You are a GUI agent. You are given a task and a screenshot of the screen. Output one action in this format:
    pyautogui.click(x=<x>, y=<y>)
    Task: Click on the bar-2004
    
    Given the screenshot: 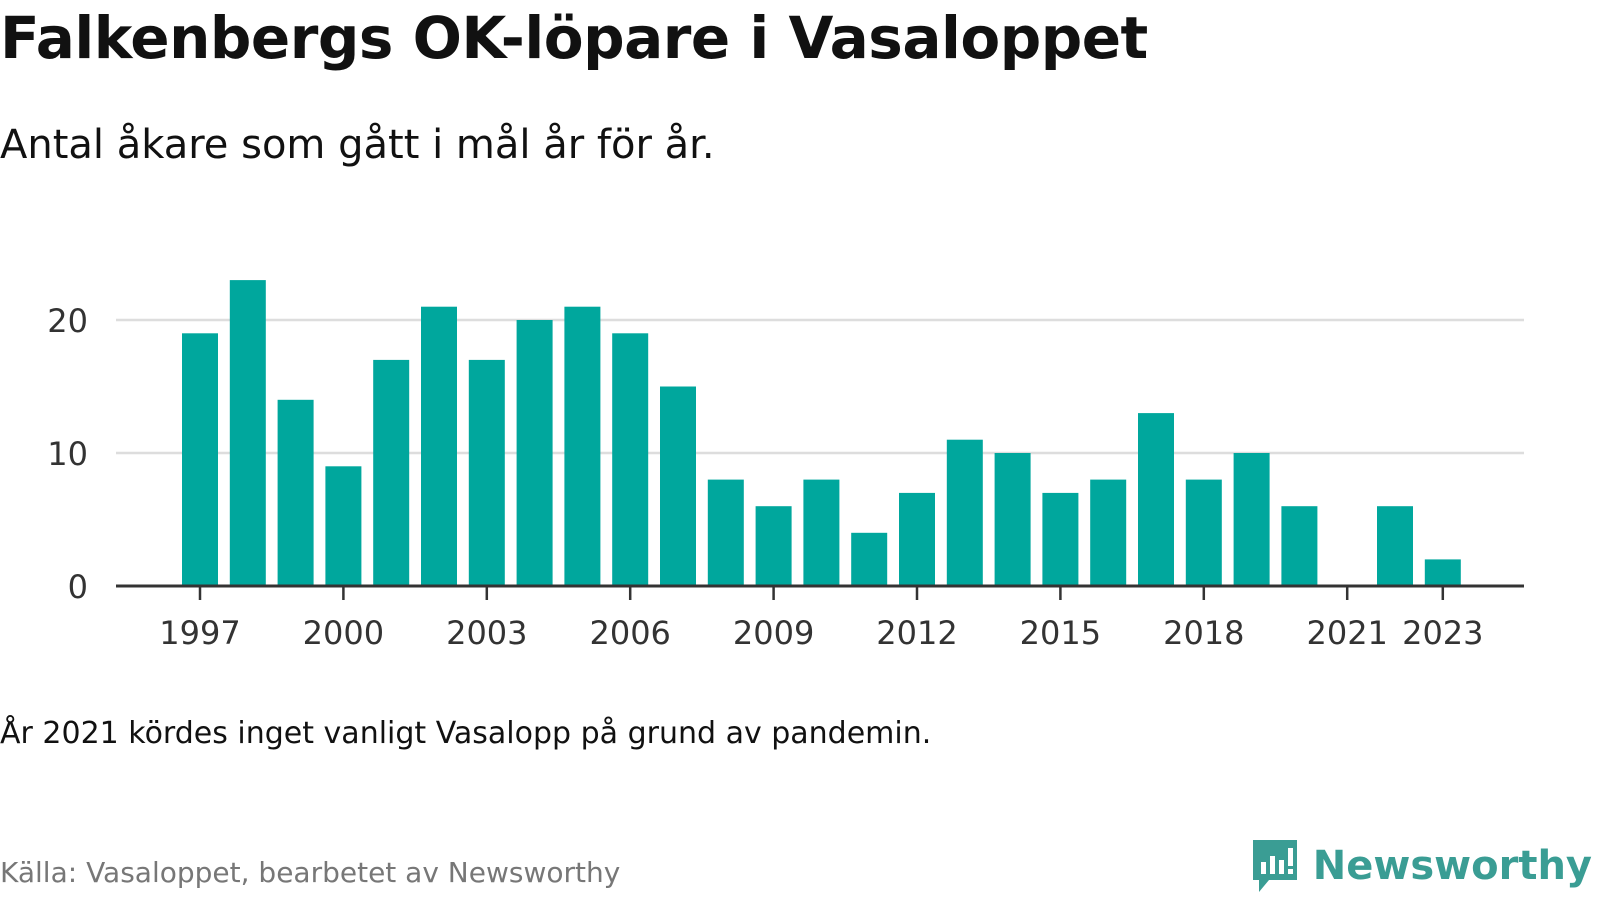 What is the action you would take?
    pyautogui.click(x=534, y=453)
    